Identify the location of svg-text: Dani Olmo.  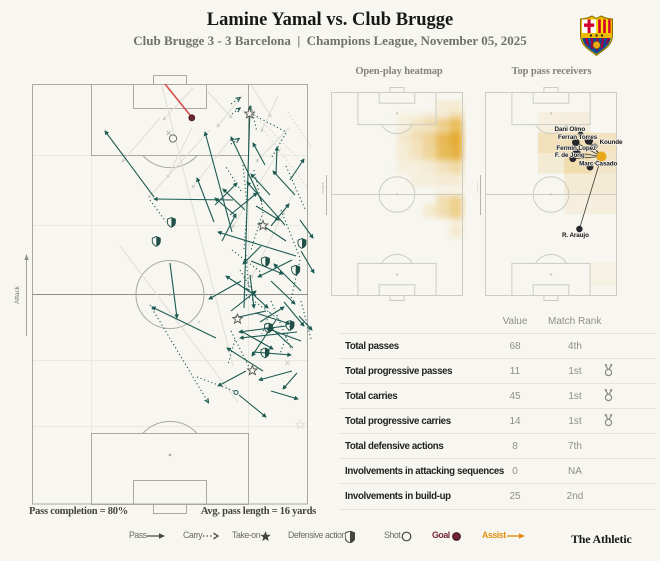
(570, 129).